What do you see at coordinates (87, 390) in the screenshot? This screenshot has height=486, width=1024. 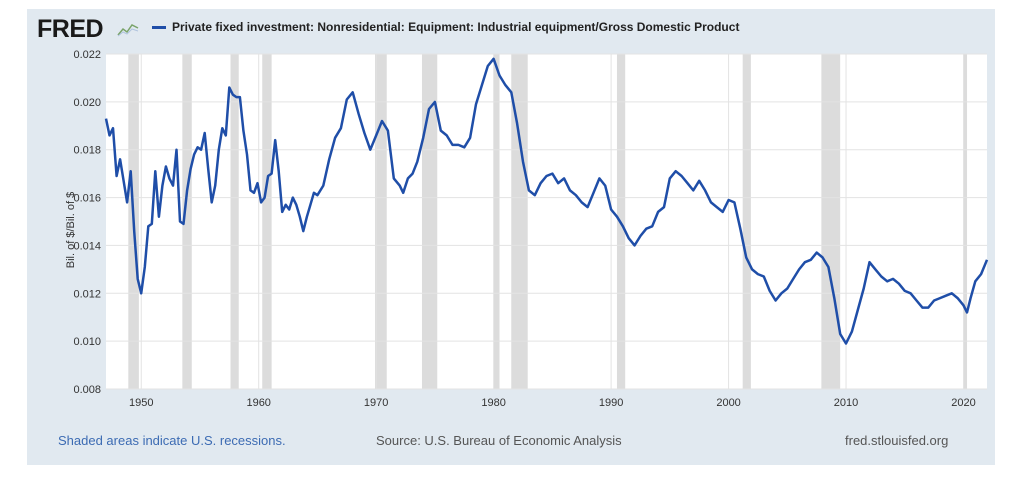 I see `y-tick-label-0: 0.008` at bounding box center [87, 390].